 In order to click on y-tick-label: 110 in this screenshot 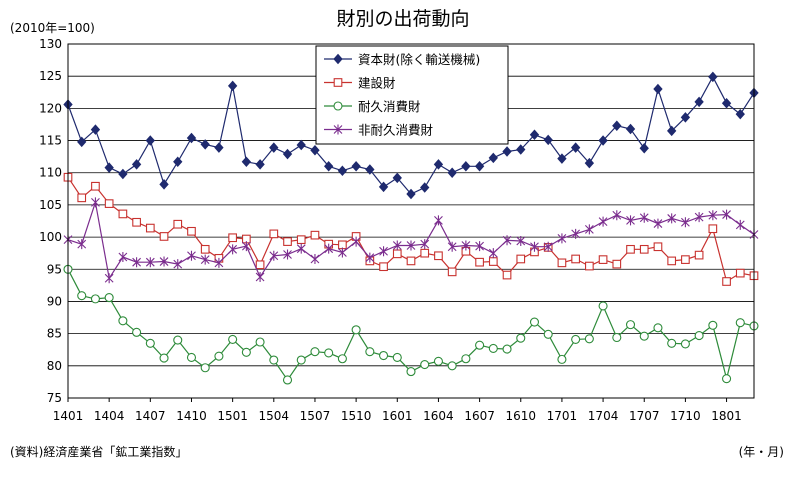, I will do `click(50, 173)`.